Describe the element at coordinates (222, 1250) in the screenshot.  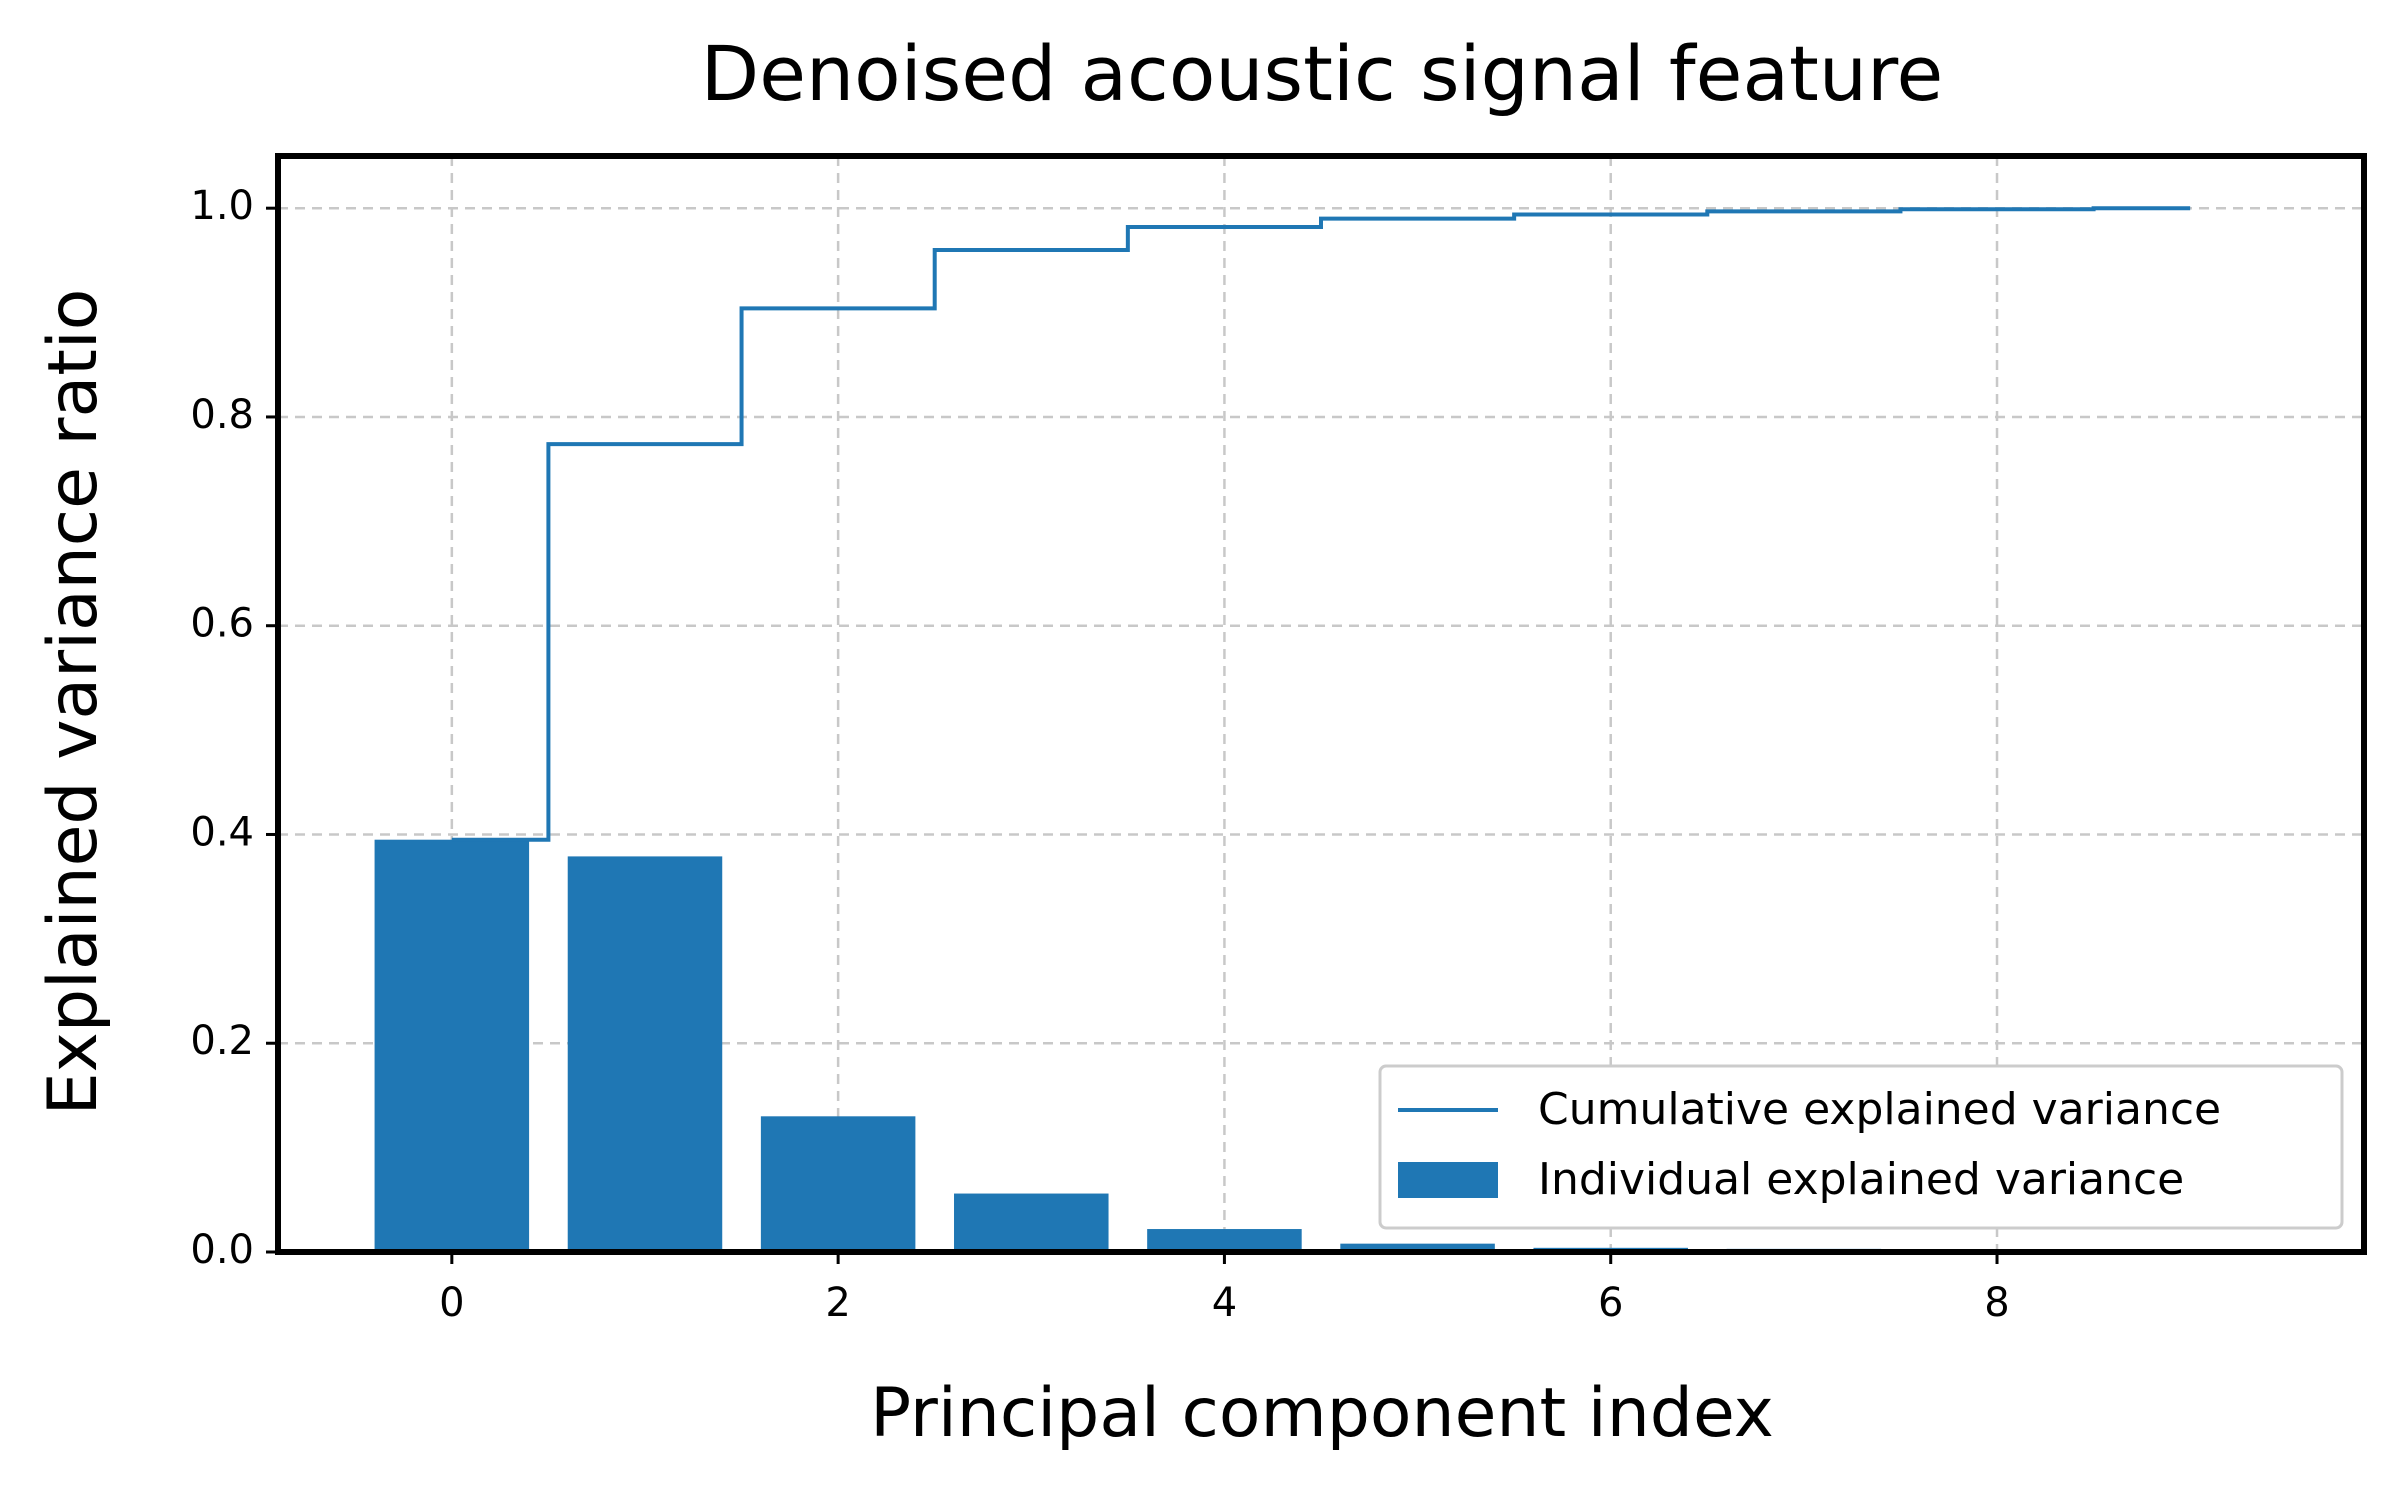
I see `y-tick-label: 0.0` at that location.